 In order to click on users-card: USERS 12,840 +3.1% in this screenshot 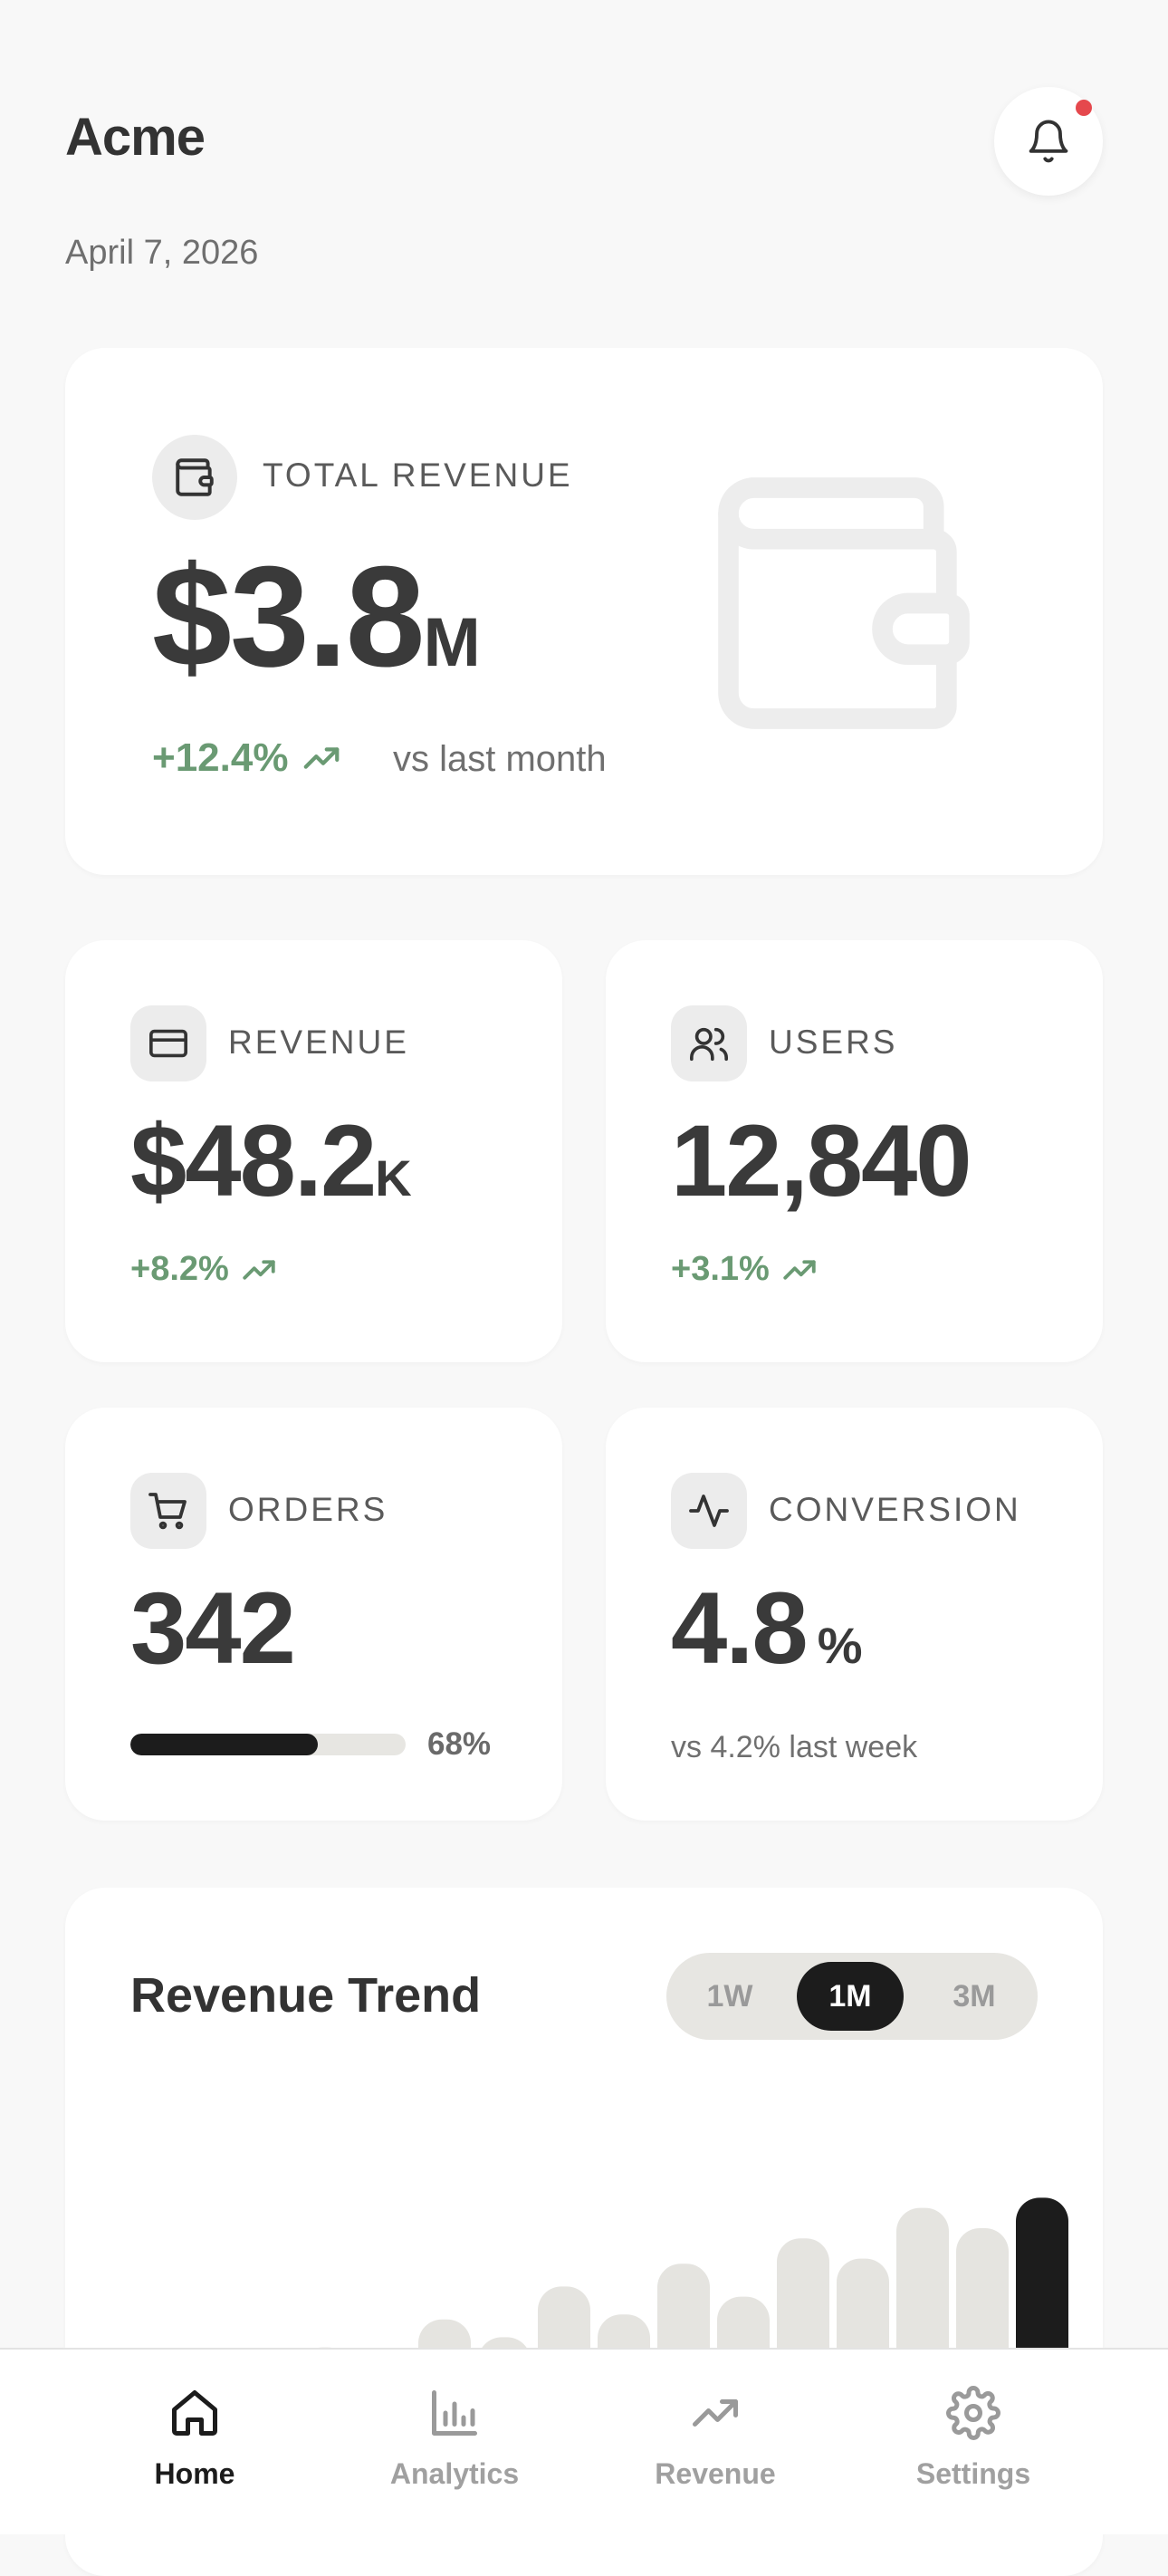, I will do `click(854, 1151)`.